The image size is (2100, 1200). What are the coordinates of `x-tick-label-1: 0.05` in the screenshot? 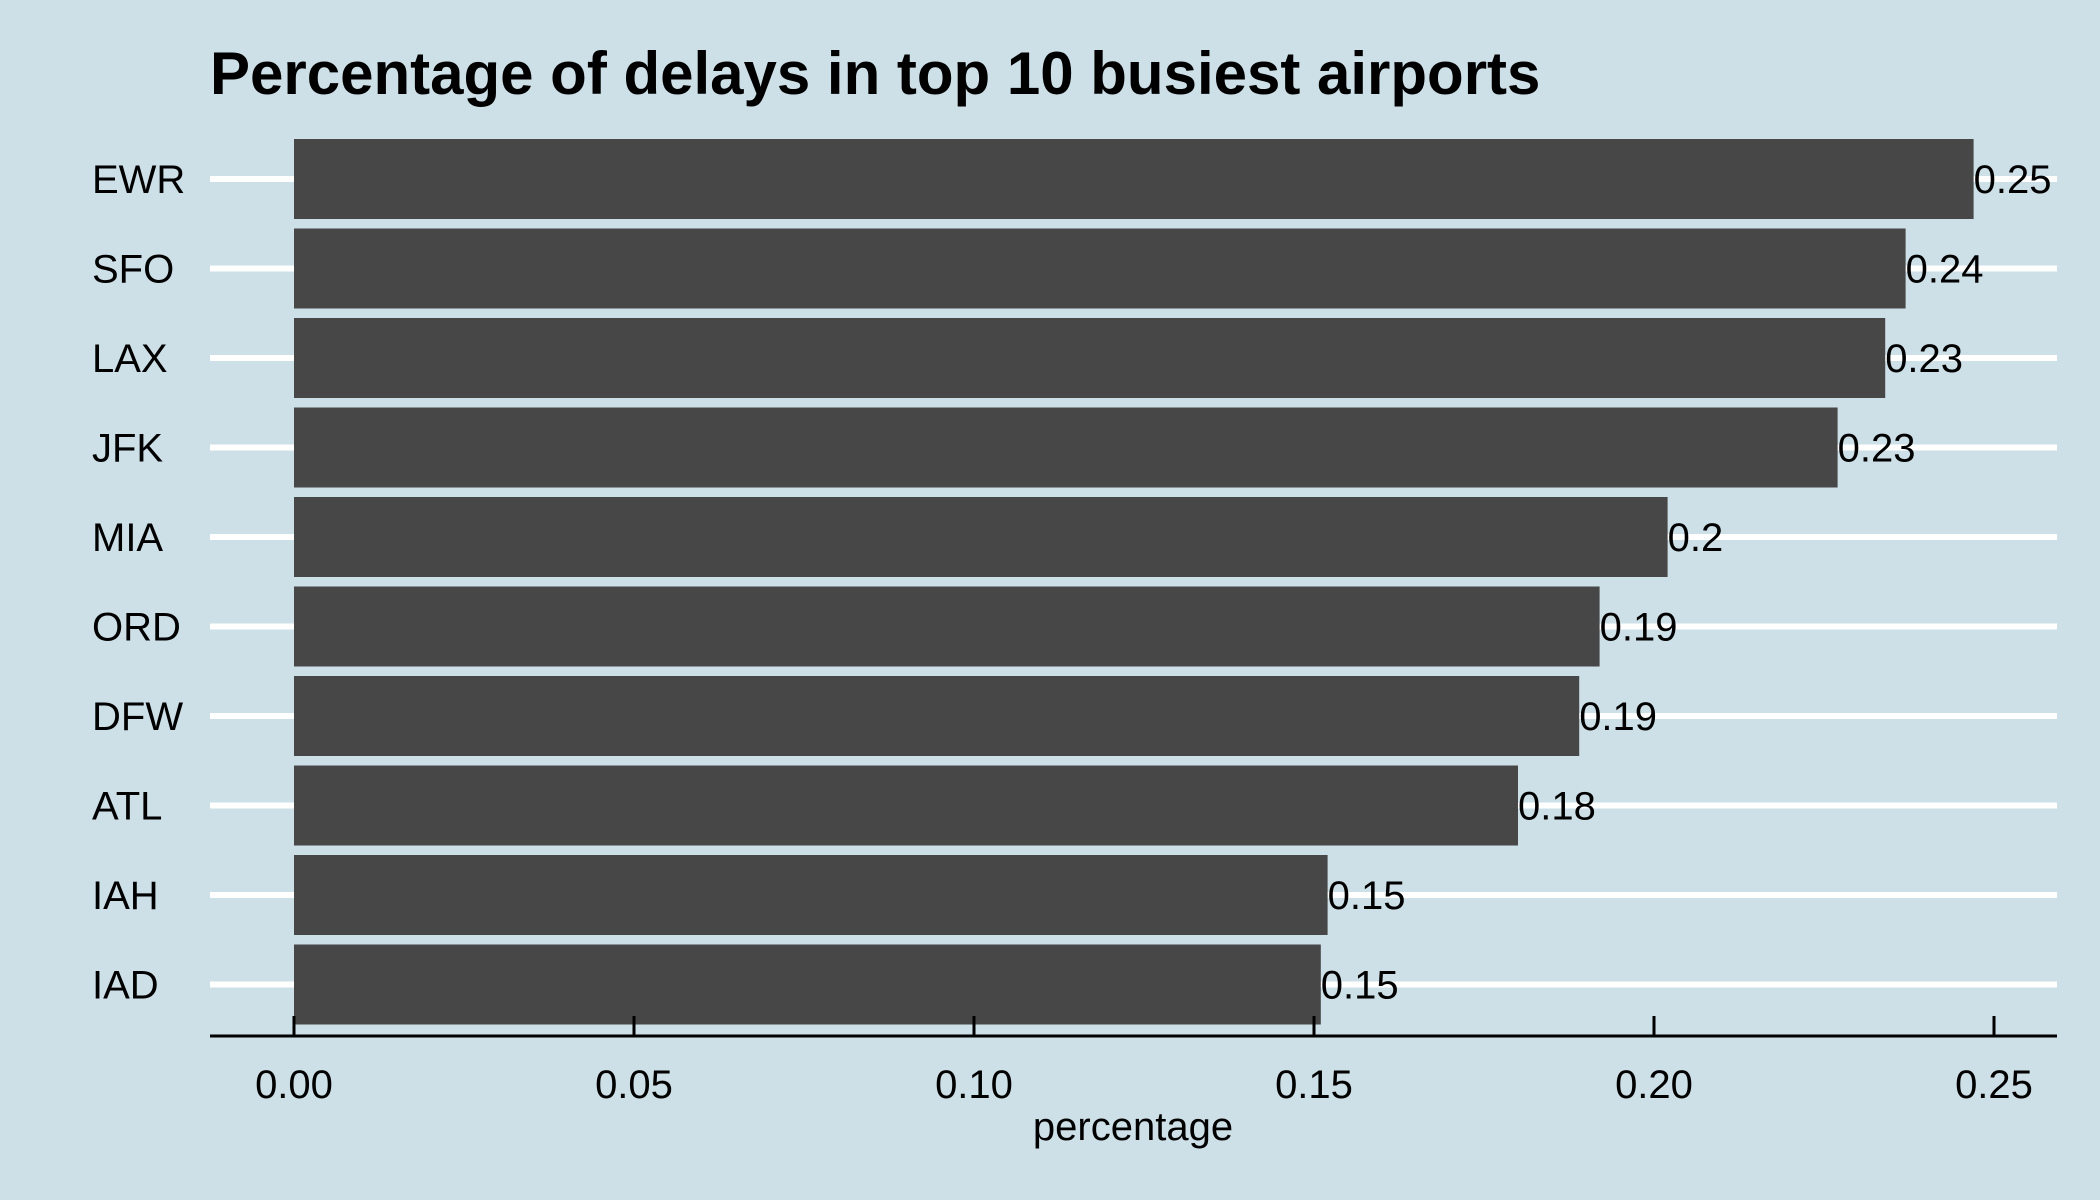 It's located at (634, 1085).